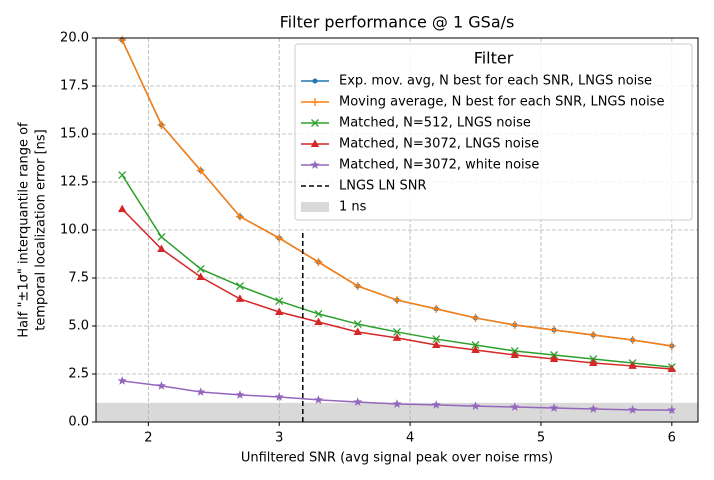  I want to click on legend-label: 1 ns, so click(353, 207).